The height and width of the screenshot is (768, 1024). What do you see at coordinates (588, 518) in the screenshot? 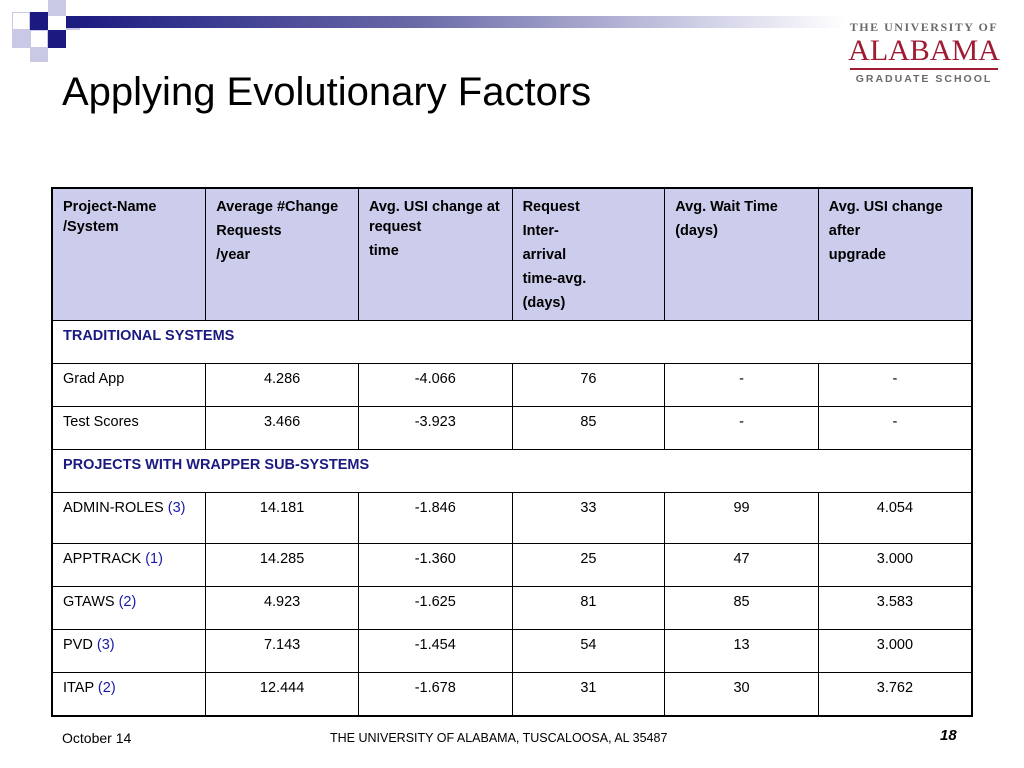
I see `table-cell: 33` at bounding box center [588, 518].